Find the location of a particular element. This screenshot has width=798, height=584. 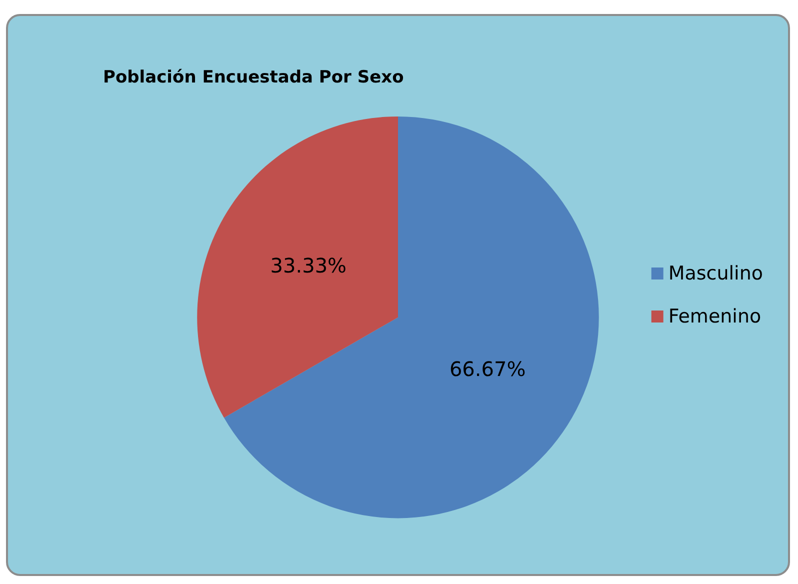

chart-title: Población Encuestada Por Sexo is located at coordinates (253, 78).